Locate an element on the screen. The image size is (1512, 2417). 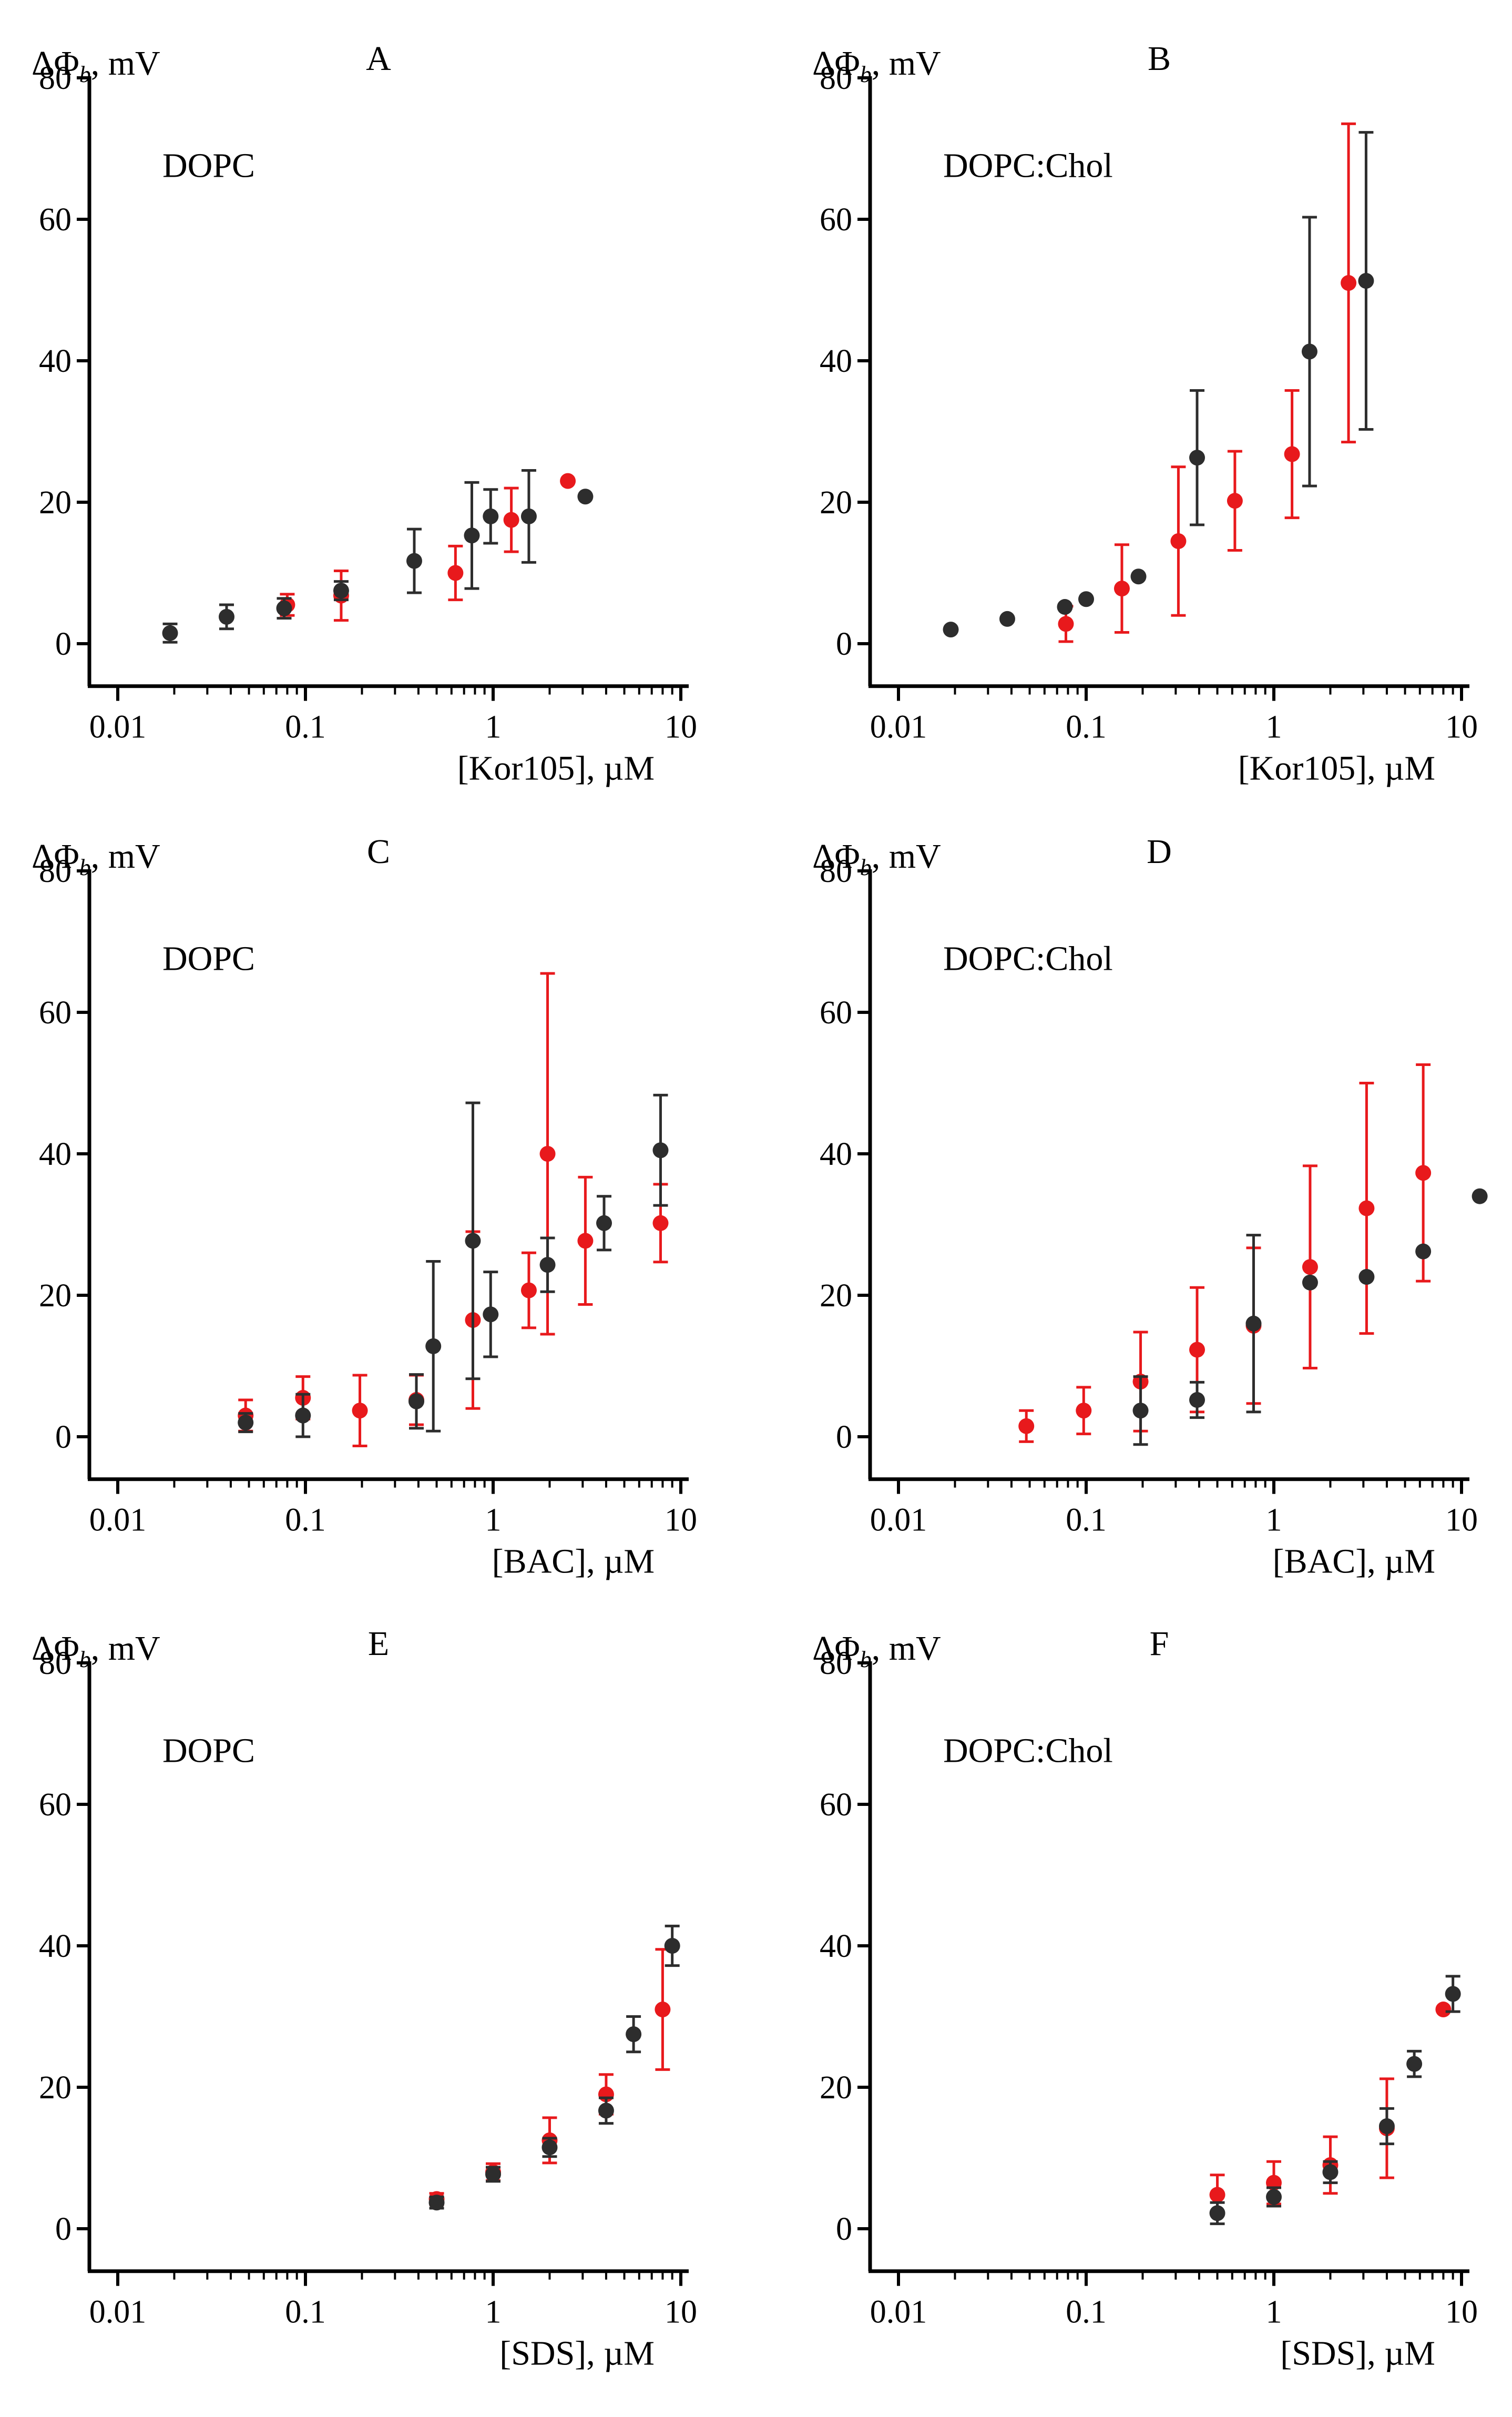
panel-letter: B is located at coordinates (1159, 58).